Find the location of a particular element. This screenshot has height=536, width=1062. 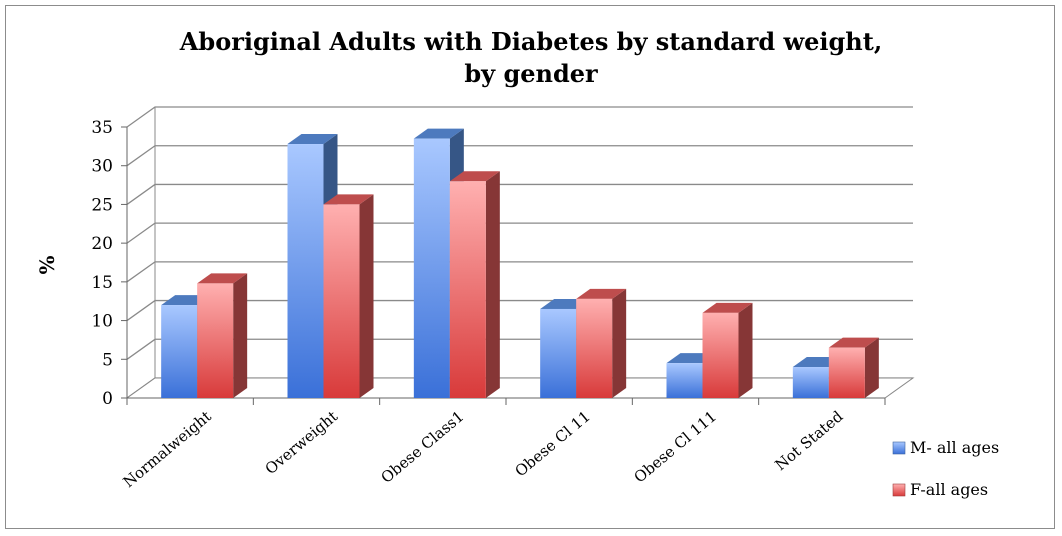

y-tick-label: 35 is located at coordinates (102, 128).